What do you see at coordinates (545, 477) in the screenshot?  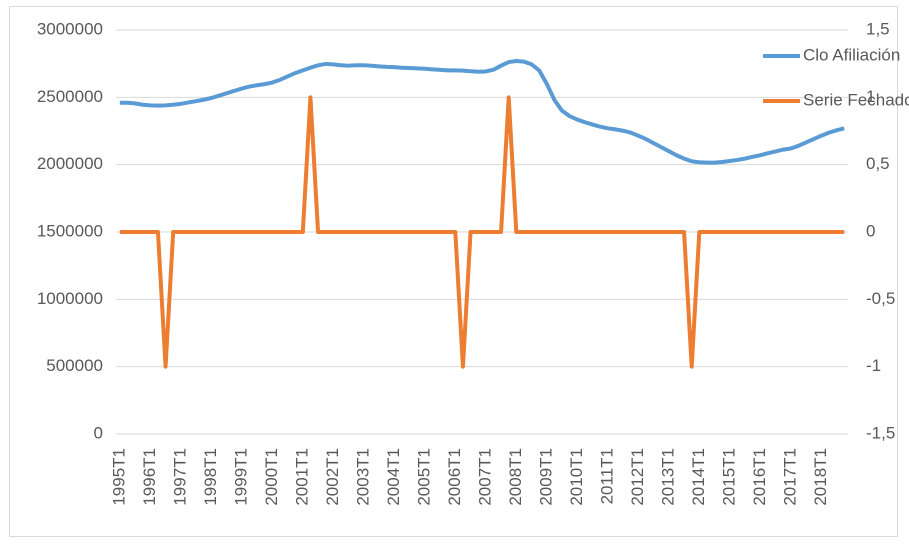 I see `x-tick-label: 2009T1` at bounding box center [545, 477].